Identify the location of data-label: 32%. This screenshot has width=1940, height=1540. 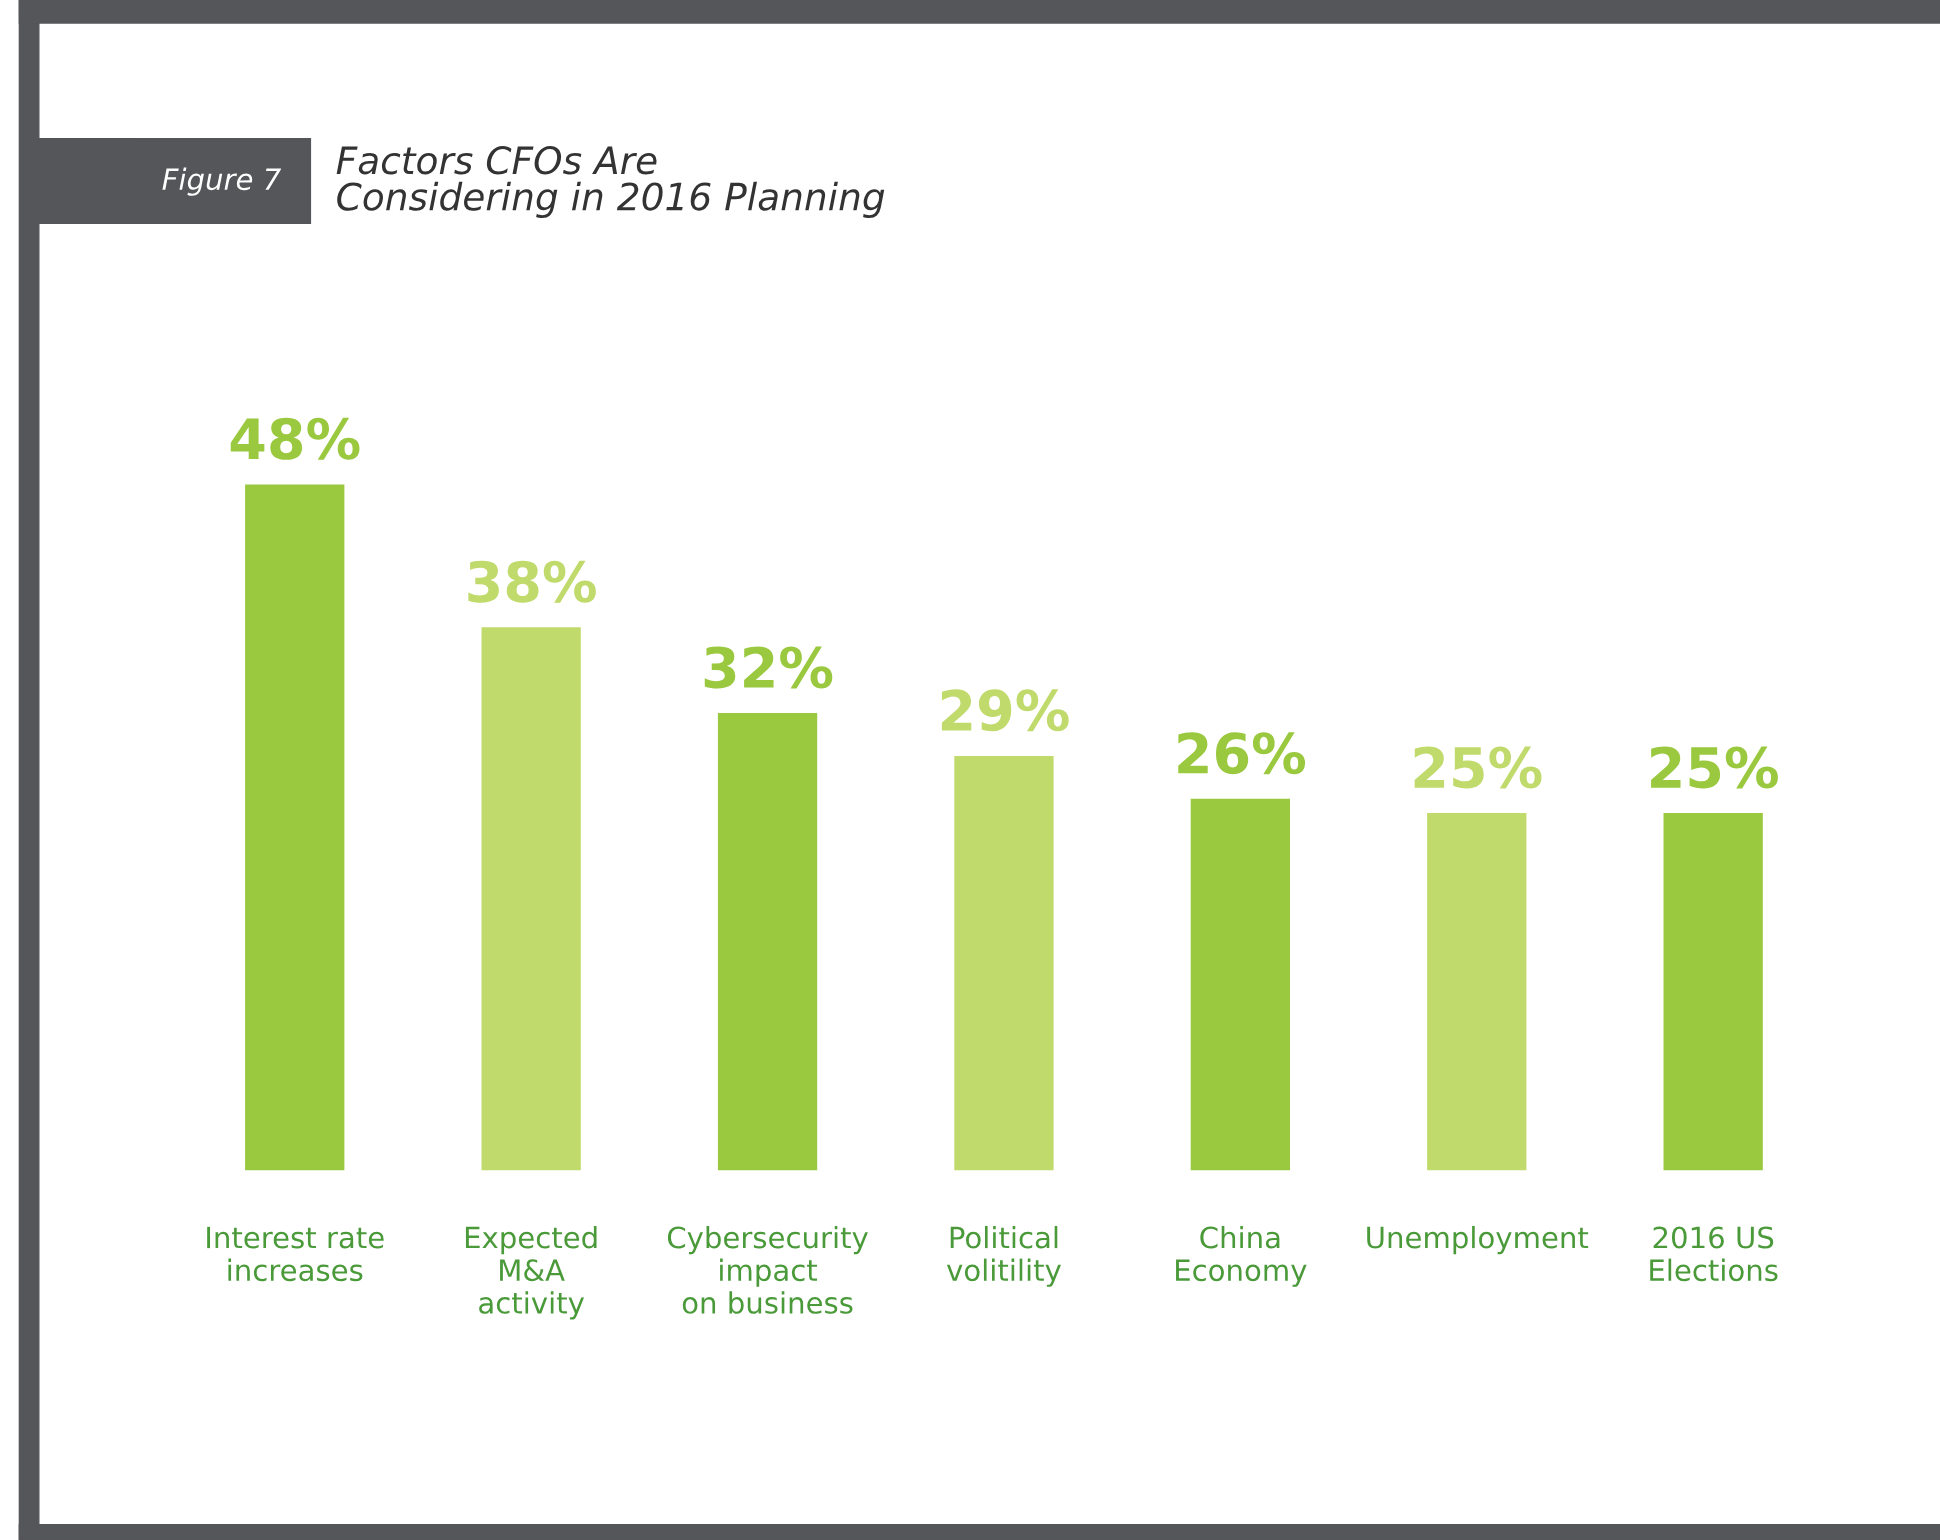
(768, 667).